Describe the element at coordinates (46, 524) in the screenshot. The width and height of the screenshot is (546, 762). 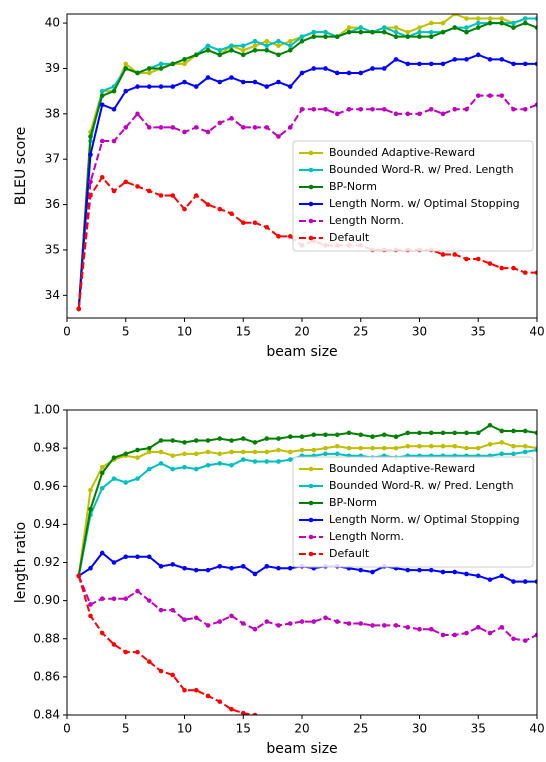
I see `y-tick-label: 0.94` at that location.